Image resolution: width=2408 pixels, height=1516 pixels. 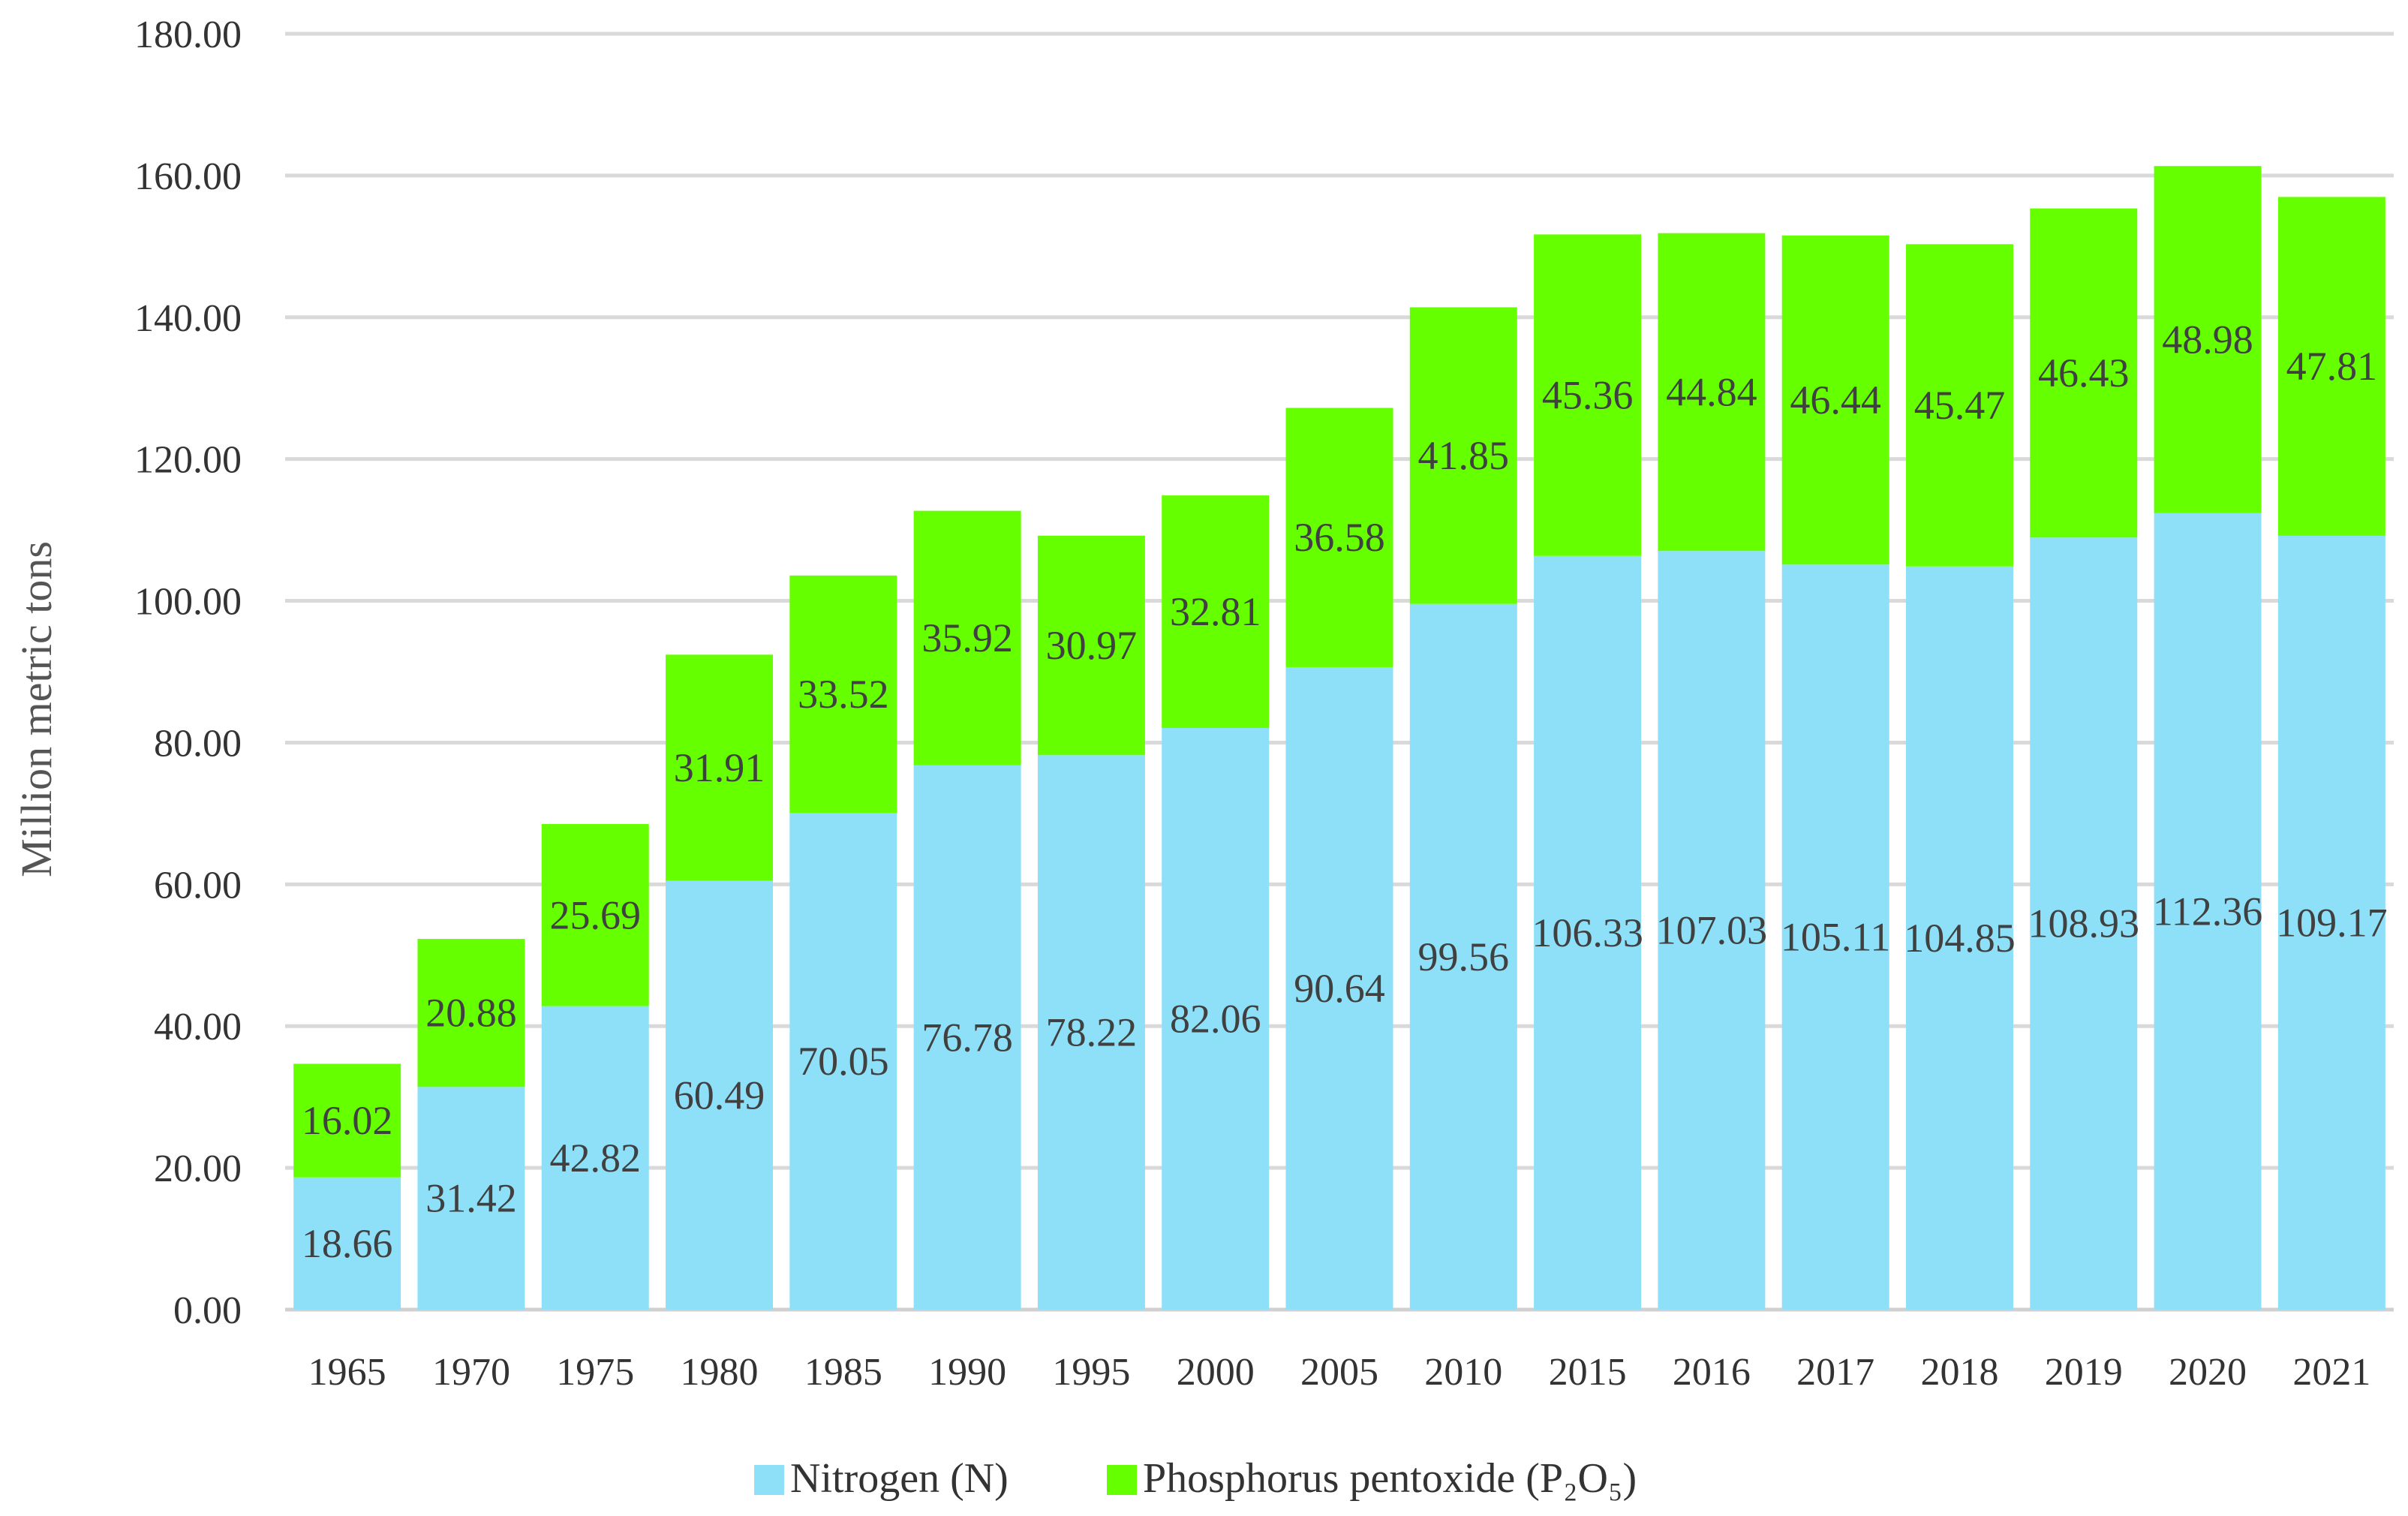 I want to click on bar-phosphorus-2019, so click(x=2084, y=373).